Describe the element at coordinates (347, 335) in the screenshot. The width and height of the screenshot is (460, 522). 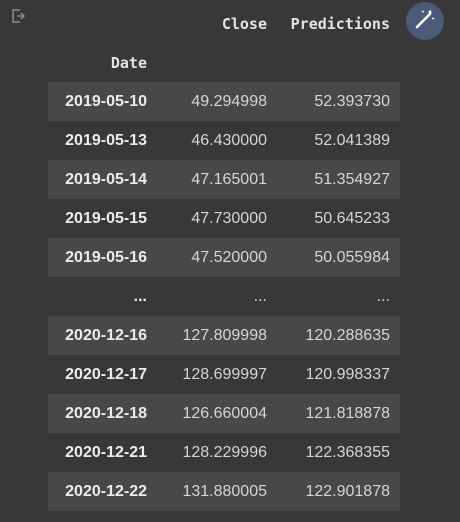
I see `cell-predictions: 120.288635` at that location.